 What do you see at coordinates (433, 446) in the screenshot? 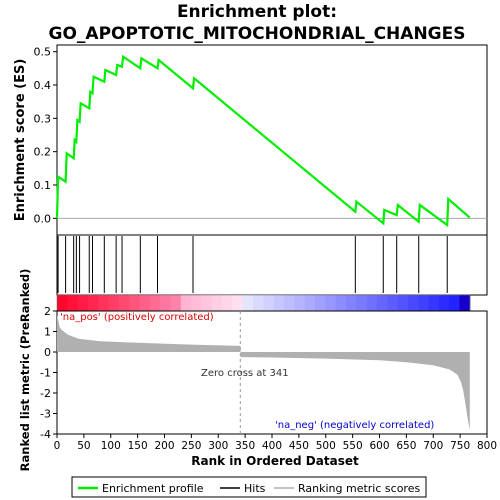
I see `x-tick-label: 700` at bounding box center [433, 446].